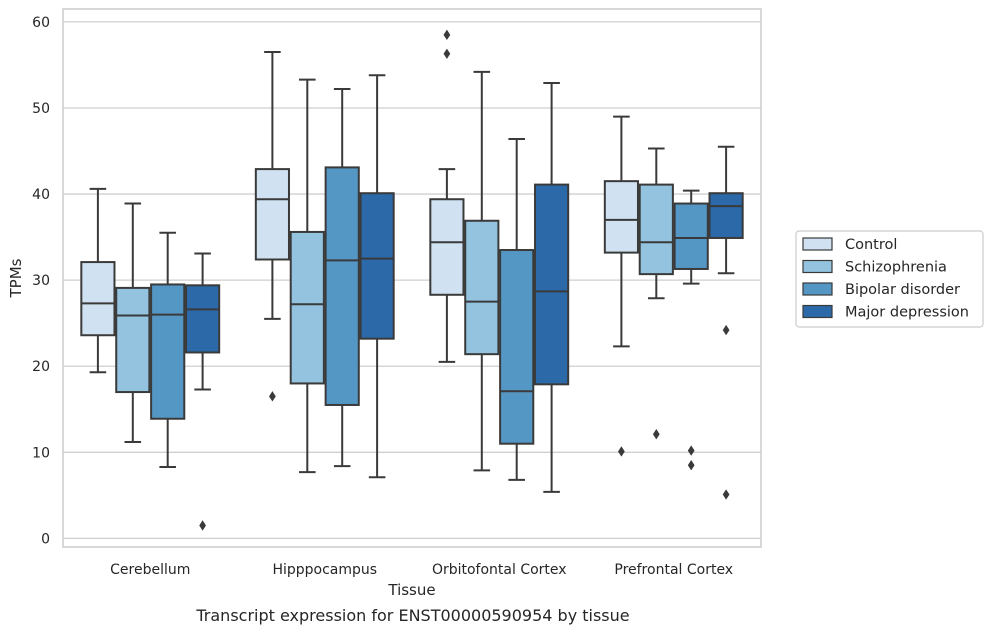  I want to click on y-tick-label: 60, so click(41, 23).